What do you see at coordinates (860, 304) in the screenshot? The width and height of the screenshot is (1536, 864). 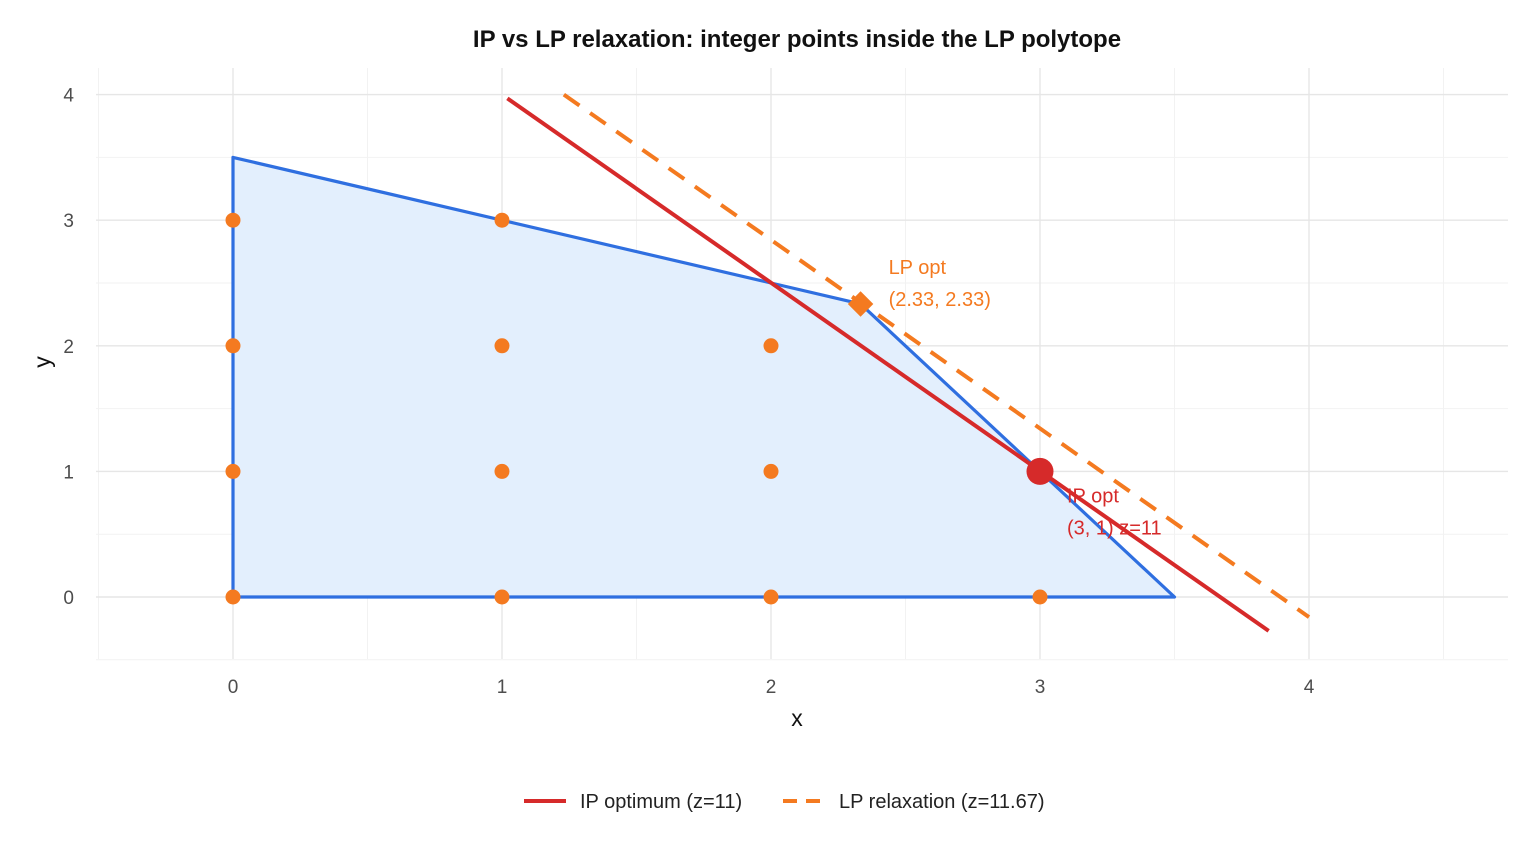 I see `lp-opt-marker` at bounding box center [860, 304].